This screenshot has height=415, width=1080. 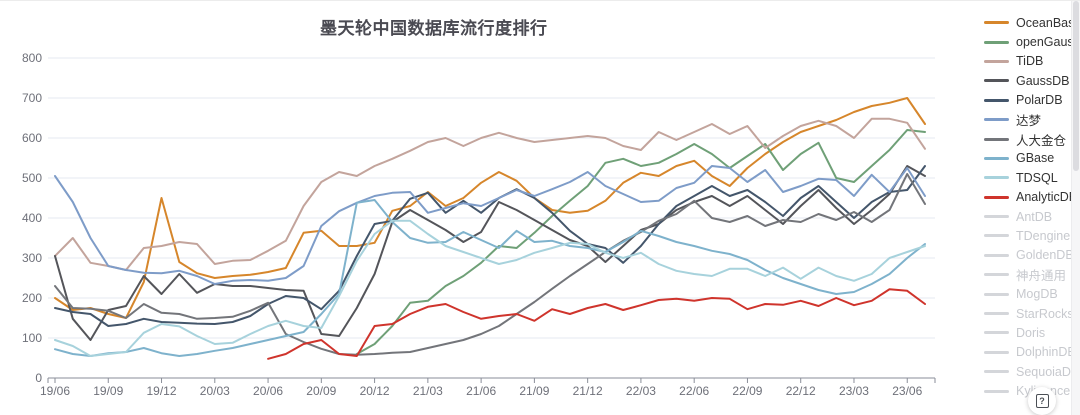 What do you see at coordinates (31, 338) in the screenshot?
I see `y-axis-label: 100` at bounding box center [31, 338].